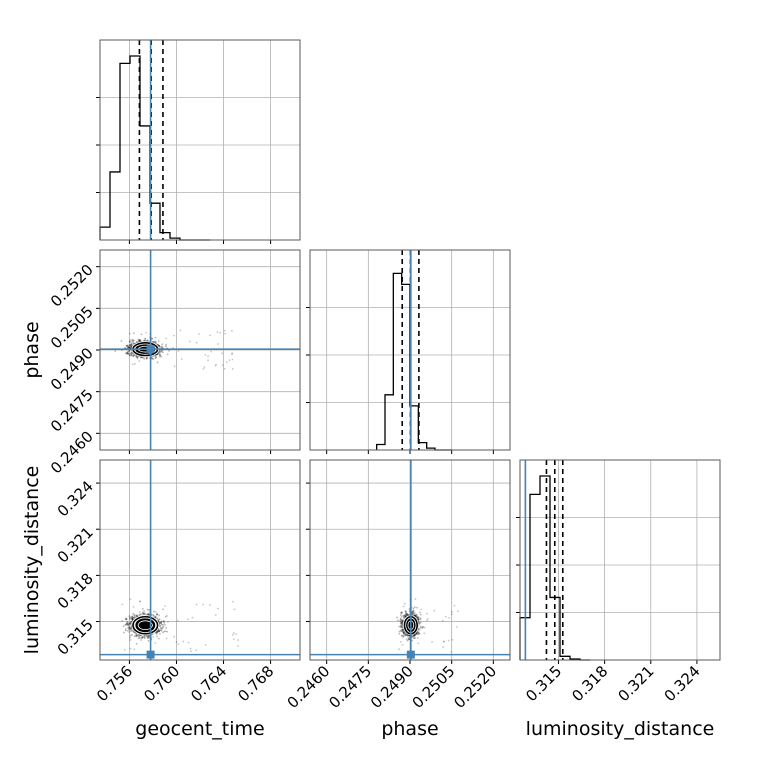 The height and width of the screenshot is (760, 760). What do you see at coordinates (618, 561) in the screenshot?
I see `hist-panel-luminosity_distance` at bounding box center [618, 561].